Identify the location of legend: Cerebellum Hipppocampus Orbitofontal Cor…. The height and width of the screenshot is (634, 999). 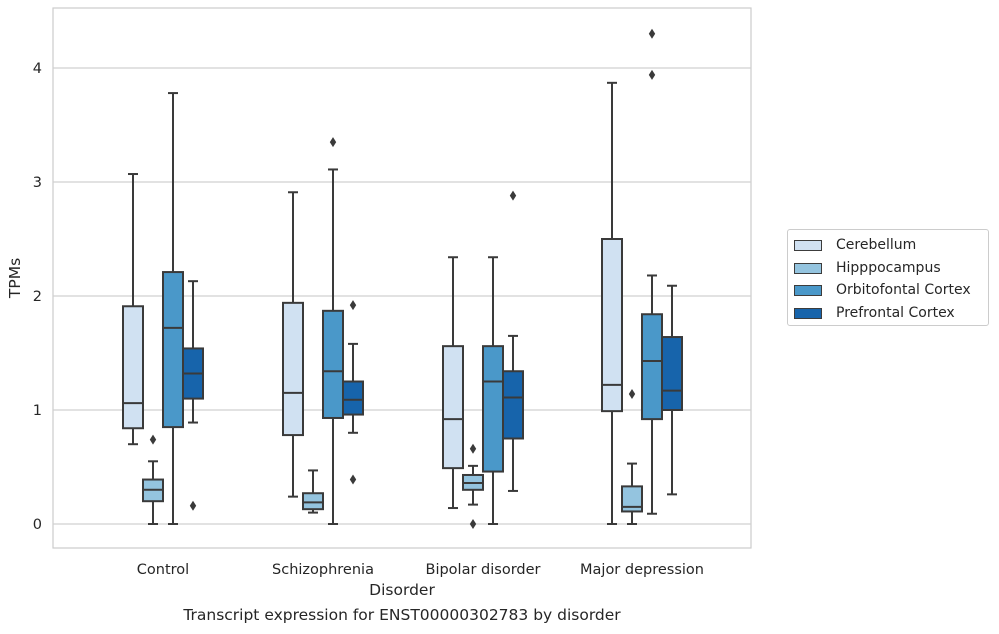
(888, 277).